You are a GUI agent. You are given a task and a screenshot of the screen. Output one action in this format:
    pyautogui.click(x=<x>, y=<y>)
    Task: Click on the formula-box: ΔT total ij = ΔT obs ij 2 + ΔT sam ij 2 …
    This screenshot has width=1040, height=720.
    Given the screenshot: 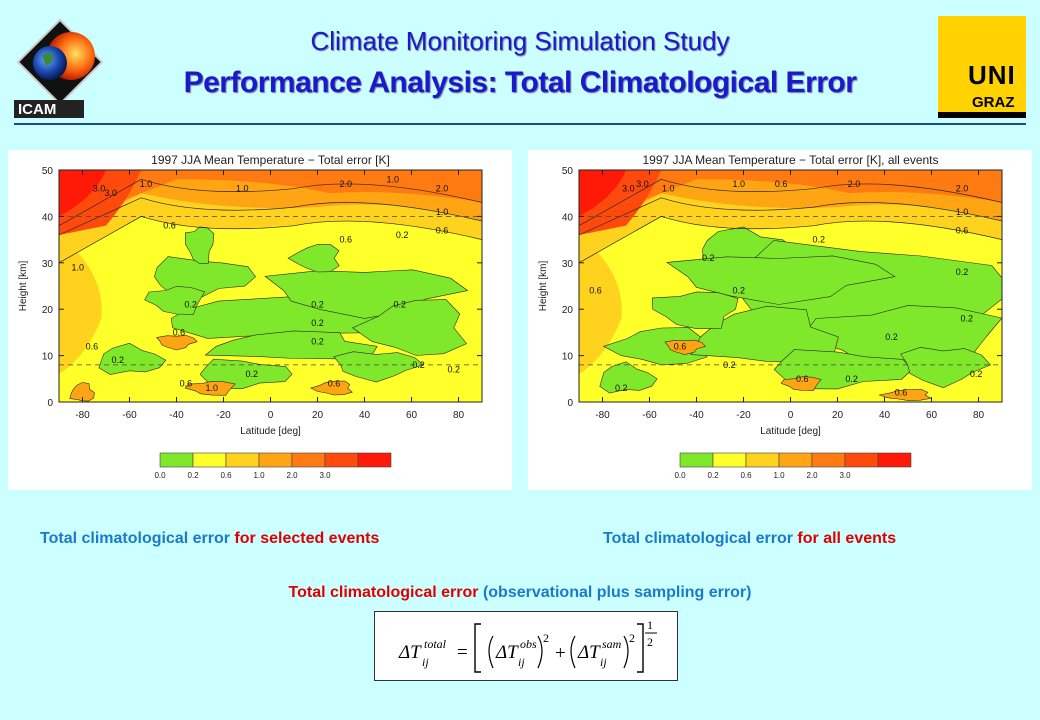 What is the action you would take?
    pyautogui.click(x=526, y=646)
    